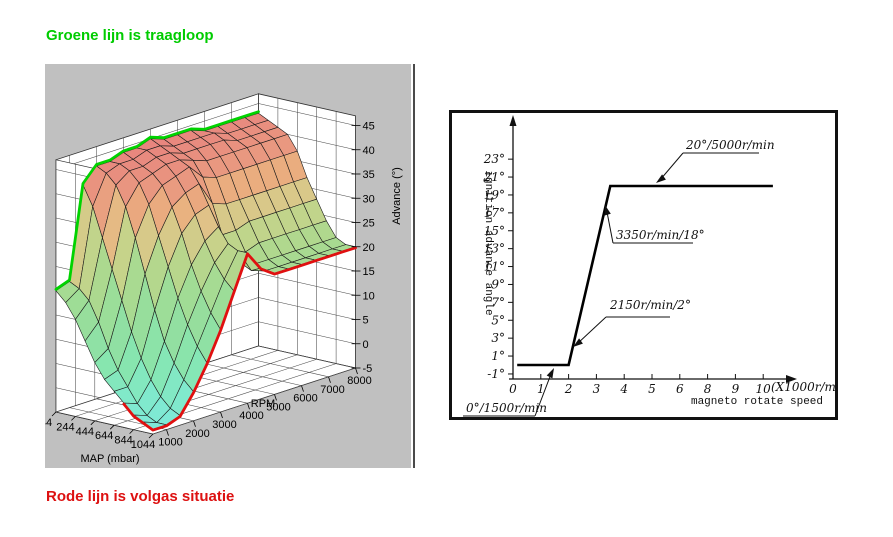 Image resolution: width=893 pixels, height=537 pixels. Describe the element at coordinates (224, 425) in the screenshot. I see `rpm-tick-label: 3000` at that location.